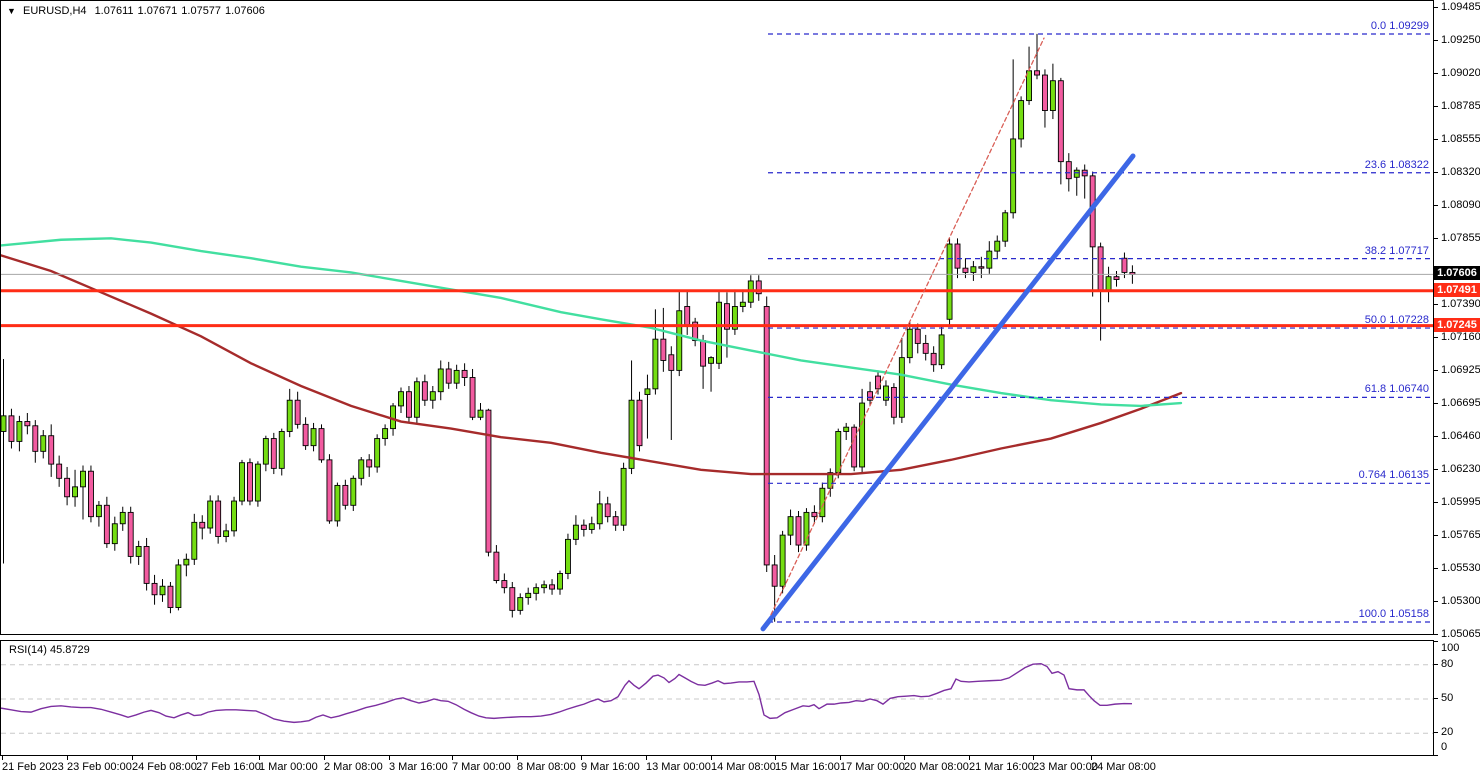  I want to click on price-axis-label: 1.09485, so click(1460, 6).